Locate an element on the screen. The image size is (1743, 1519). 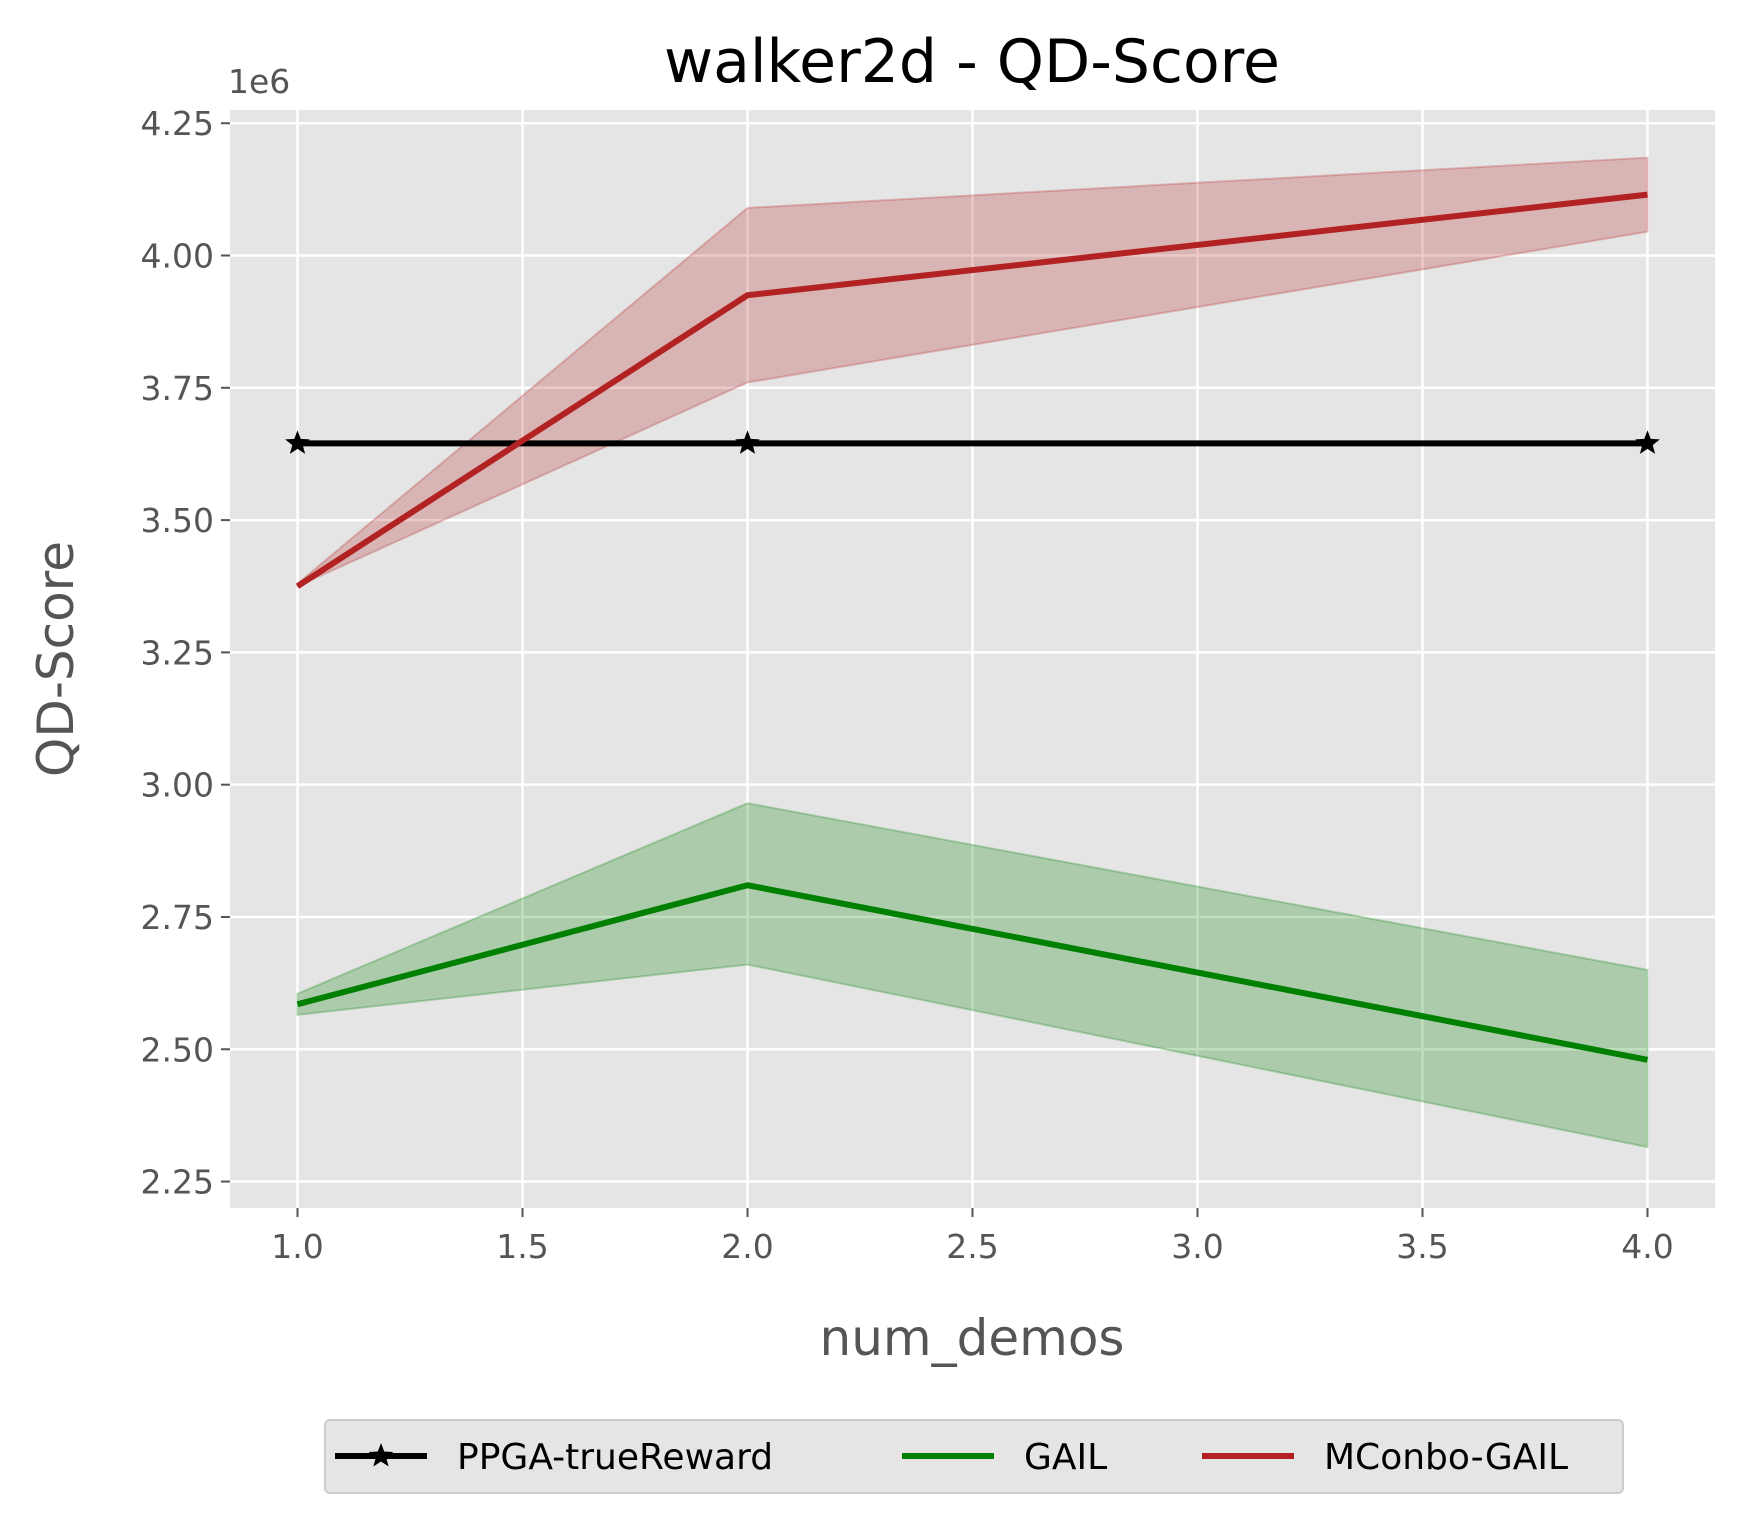
y-tick-label: 3.00 is located at coordinates (177, 785).